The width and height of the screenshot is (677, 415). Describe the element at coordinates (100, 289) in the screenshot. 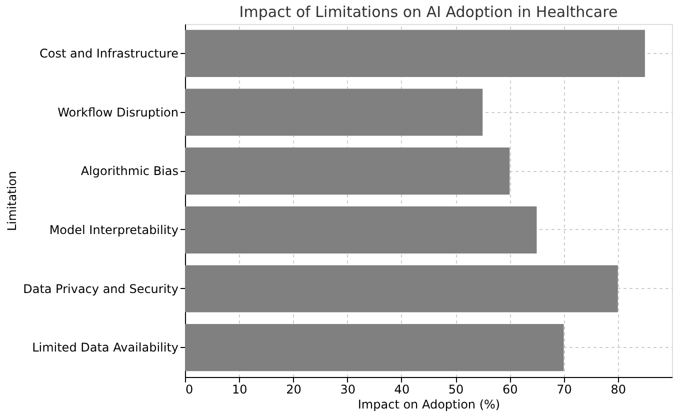

I see `y-tick-label: Data Privacy and Security` at that location.